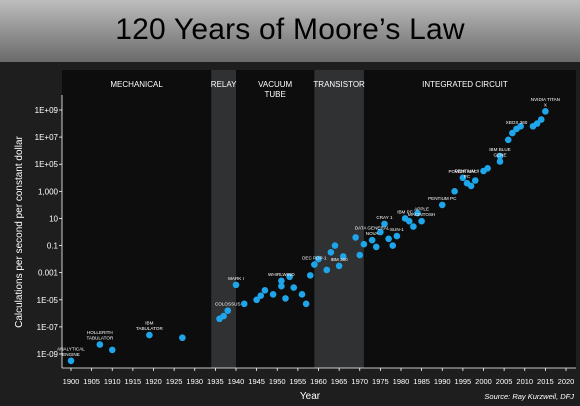 This screenshot has width=580, height=406. Describe the element at coordinates (339, 84) in the screenshot. I see `era-label: TRANSISTOR` at that location.